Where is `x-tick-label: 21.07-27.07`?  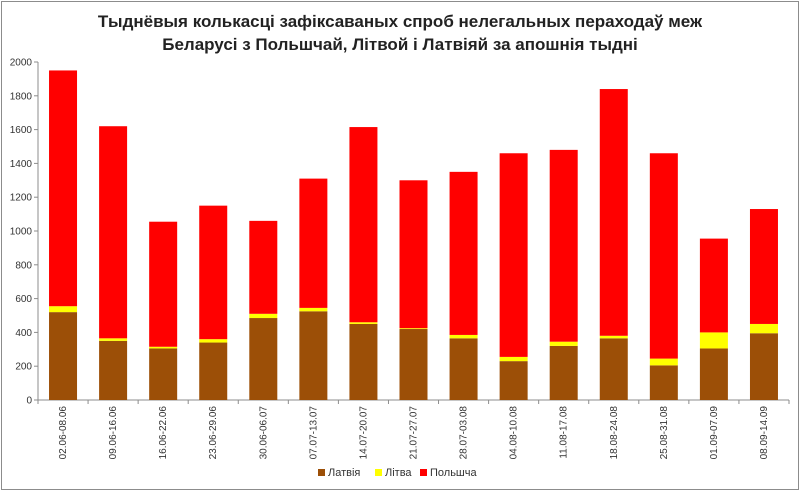
x-tick-label: 21.07-27.07 is located at coordinates (414, 433).